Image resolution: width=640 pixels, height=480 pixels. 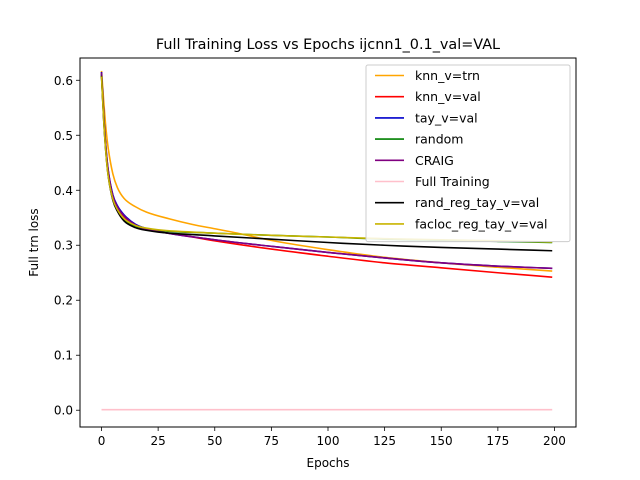 What do you see at coordinates (214, 441) in the screenshot?
I see `x-tick-label: 50` at bounding box center [214, 441].